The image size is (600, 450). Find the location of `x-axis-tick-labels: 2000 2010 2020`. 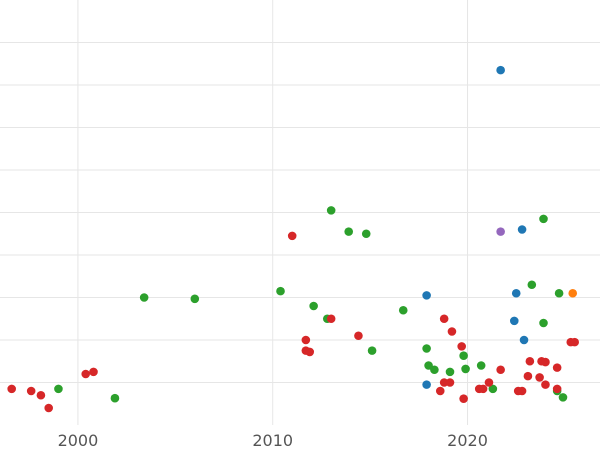

x-axis-tick-labels: 2000 2010 2020 is located at coordinates (273, 440).